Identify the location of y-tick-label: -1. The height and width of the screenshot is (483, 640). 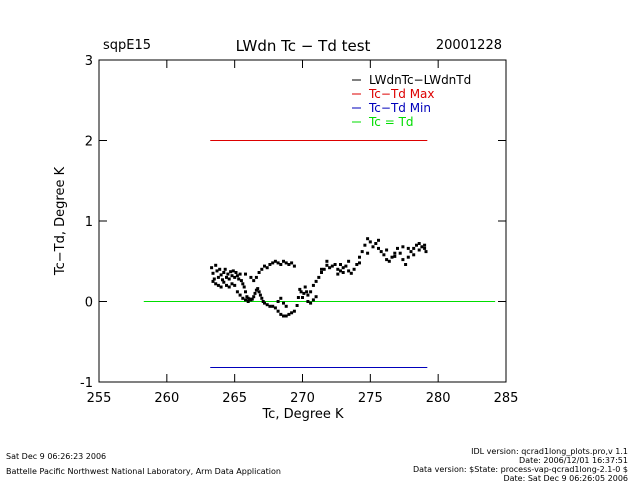
(86, 383).